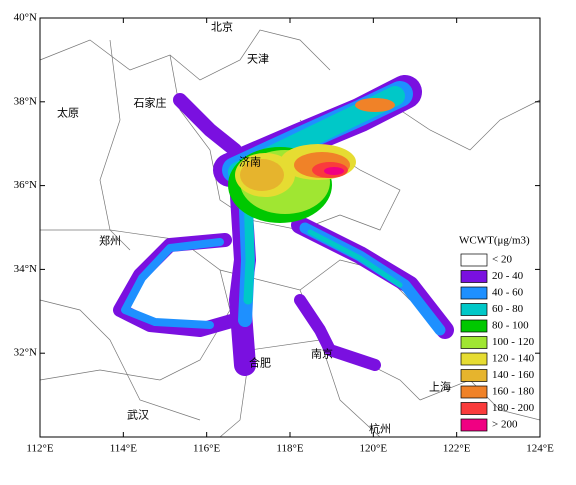 The image size is (576, 485). What do you see at coordinates (513, 375) in the screenshot?
I see `legend-label: 140 - 160` at bounding box center [513, 375].